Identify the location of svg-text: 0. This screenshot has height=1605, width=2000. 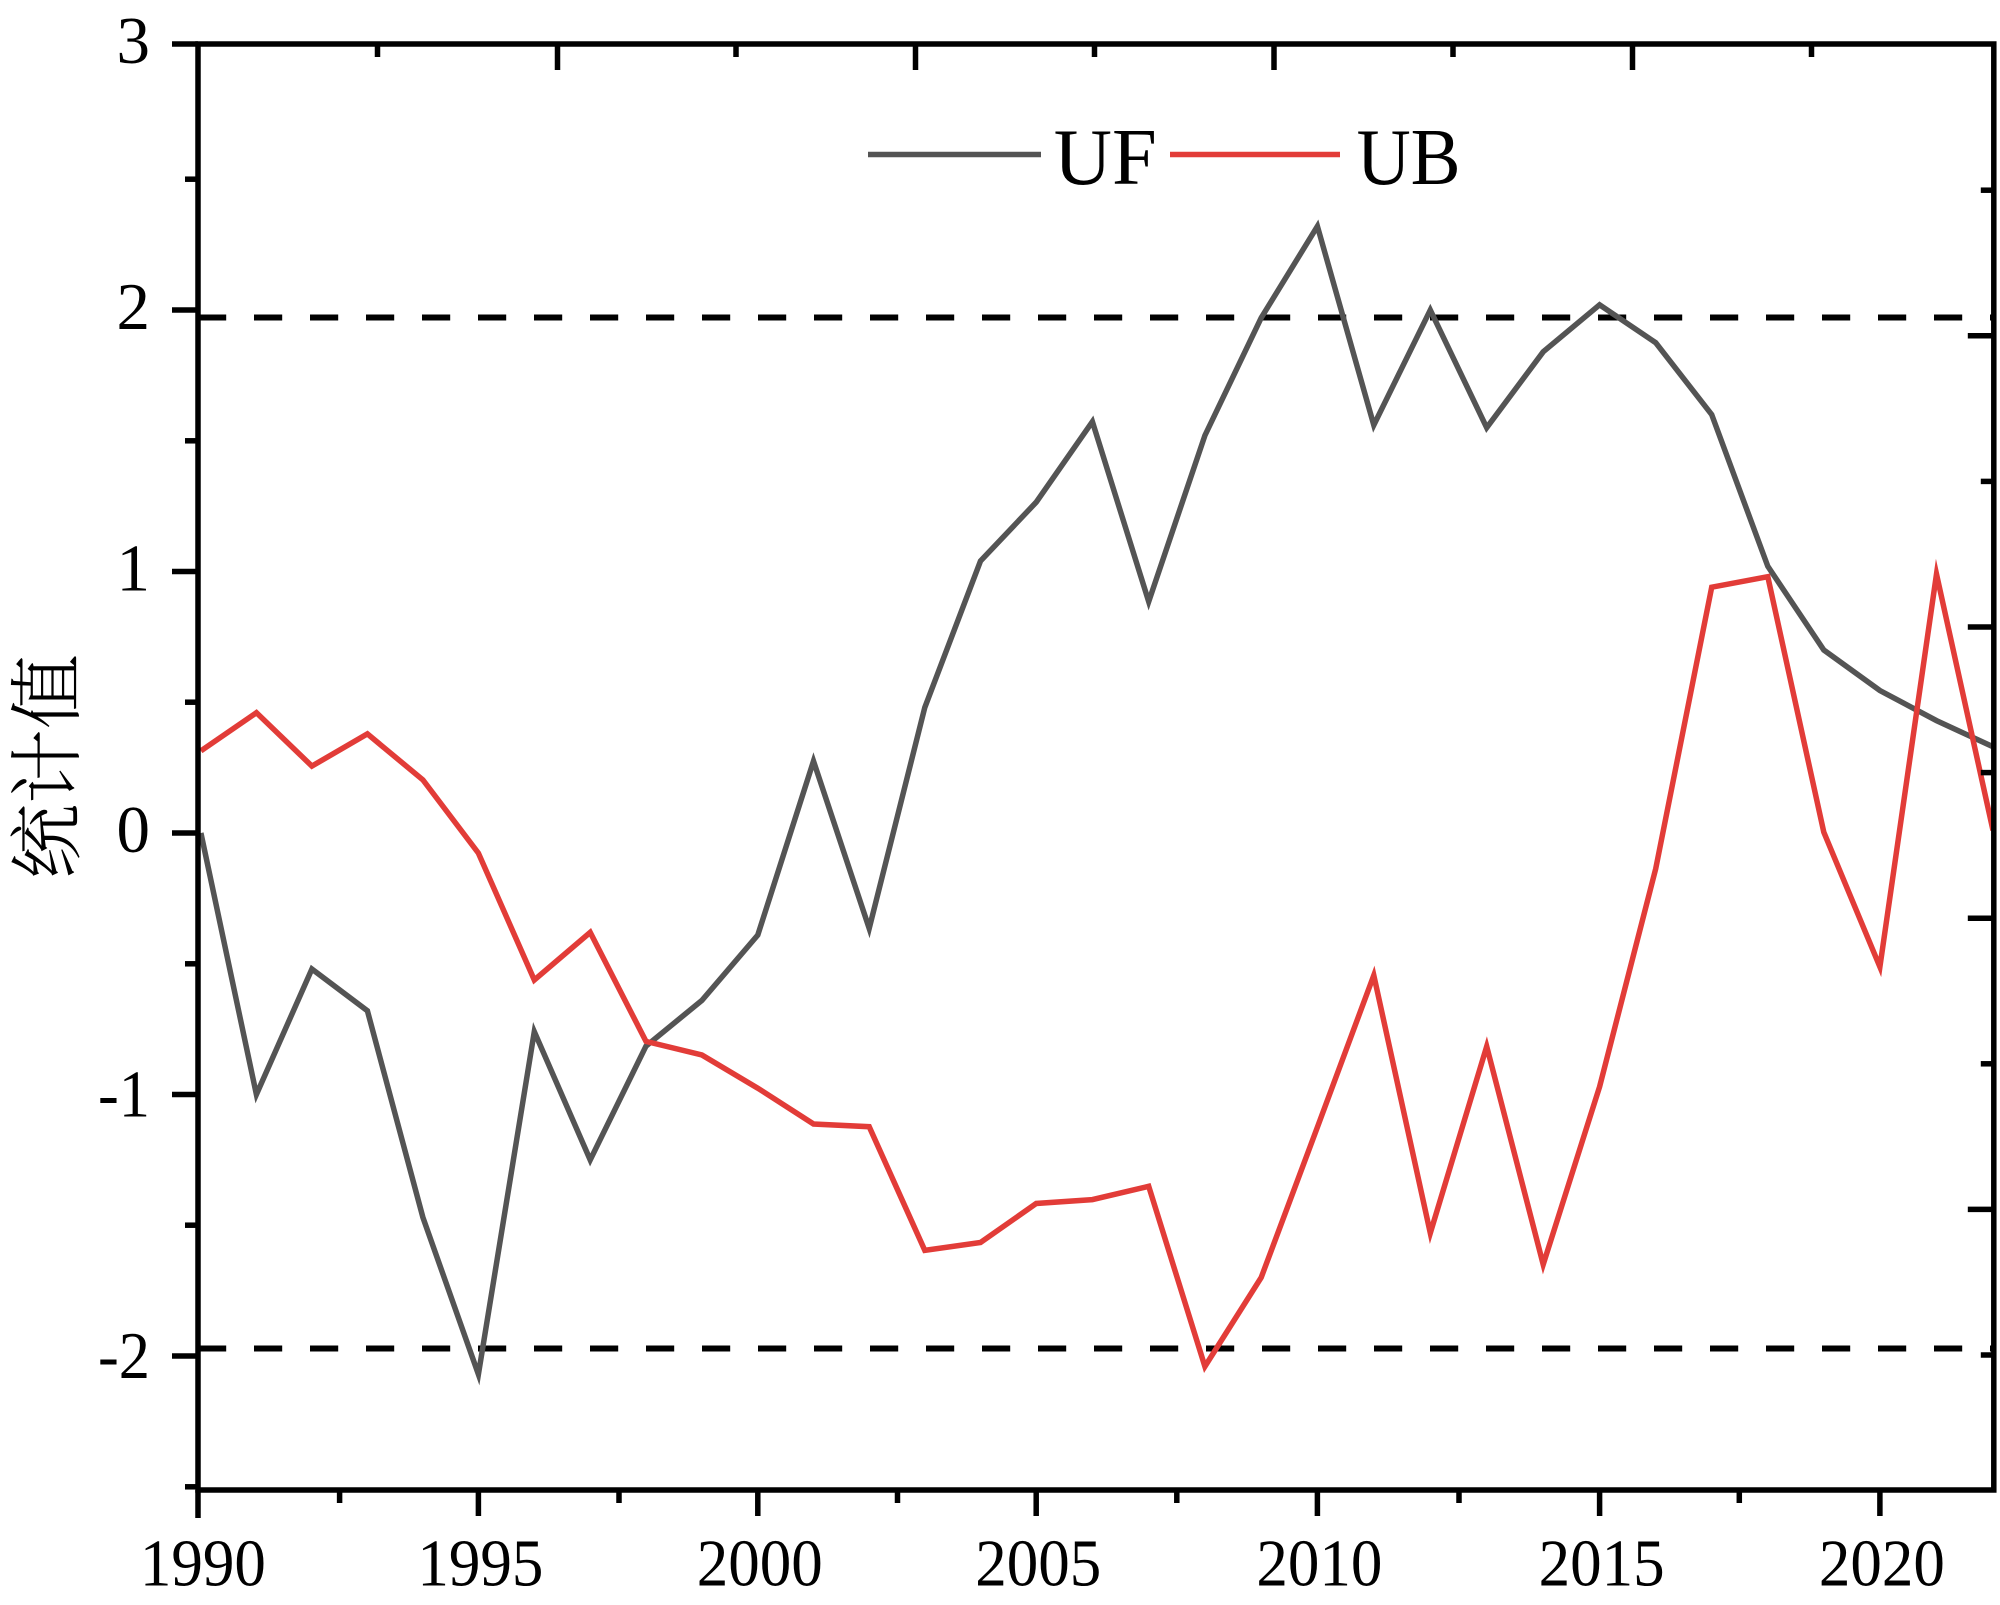
(134, 830).